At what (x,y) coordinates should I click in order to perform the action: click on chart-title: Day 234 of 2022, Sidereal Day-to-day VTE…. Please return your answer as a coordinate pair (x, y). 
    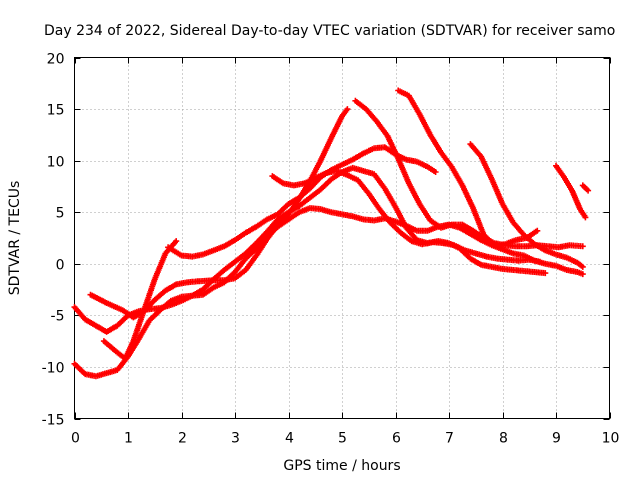
    Looking at the image, I should click on (329, 31).